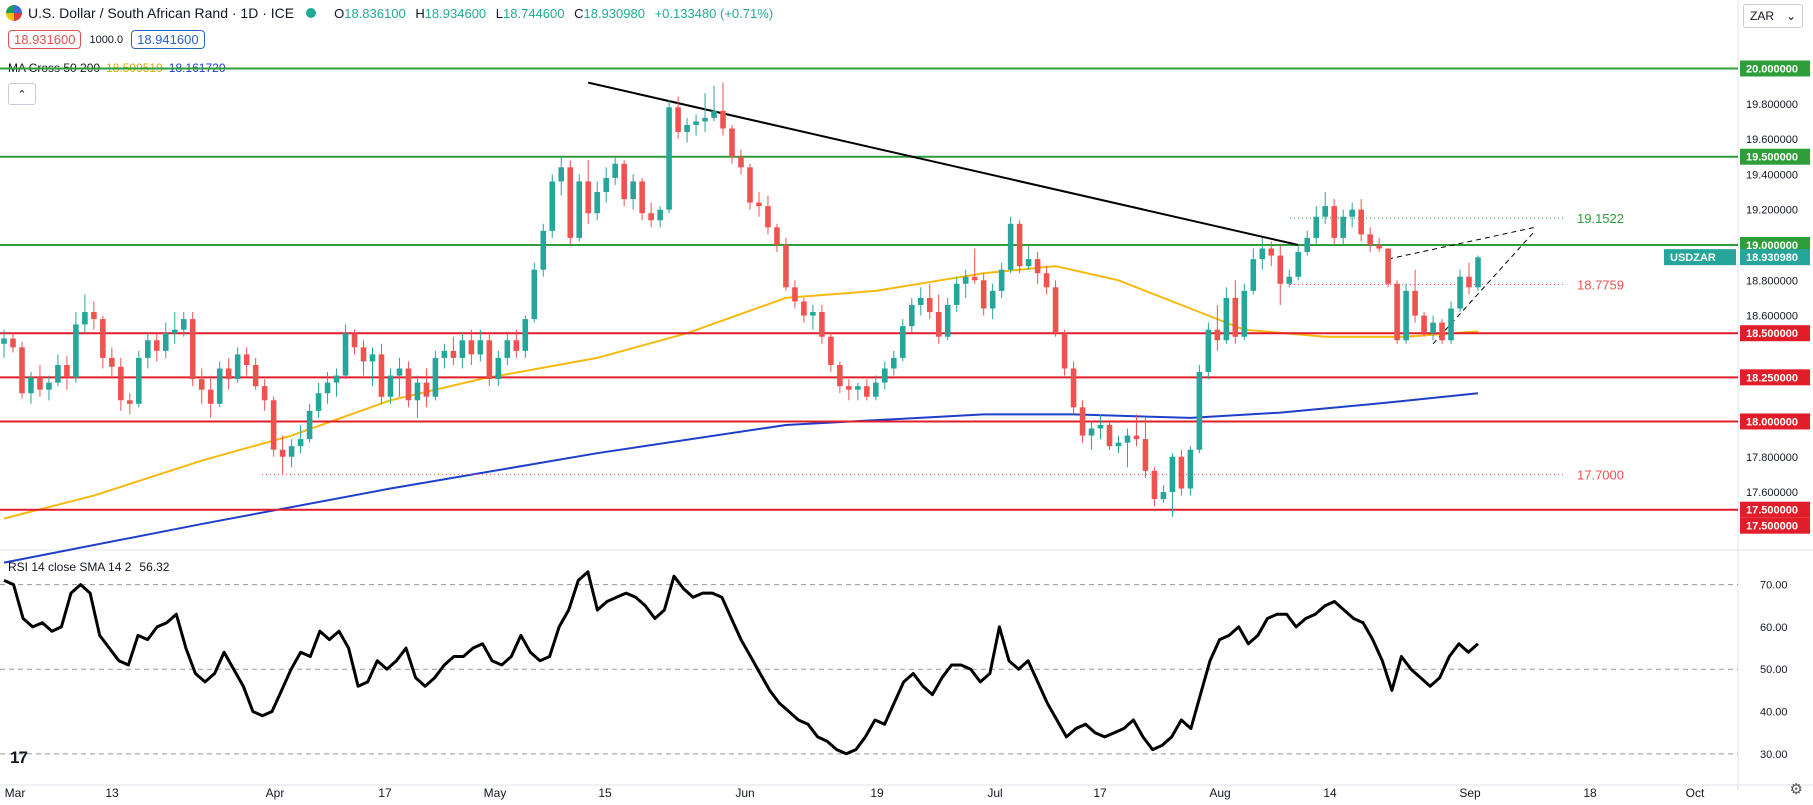 Image resolution: width=1813 pixels, height=805 pixels. What do you see at coordinates (1773, 16) in the screenshot?
I see `currency-select: ZAR ⌄` at bounding box center [1773, 16].